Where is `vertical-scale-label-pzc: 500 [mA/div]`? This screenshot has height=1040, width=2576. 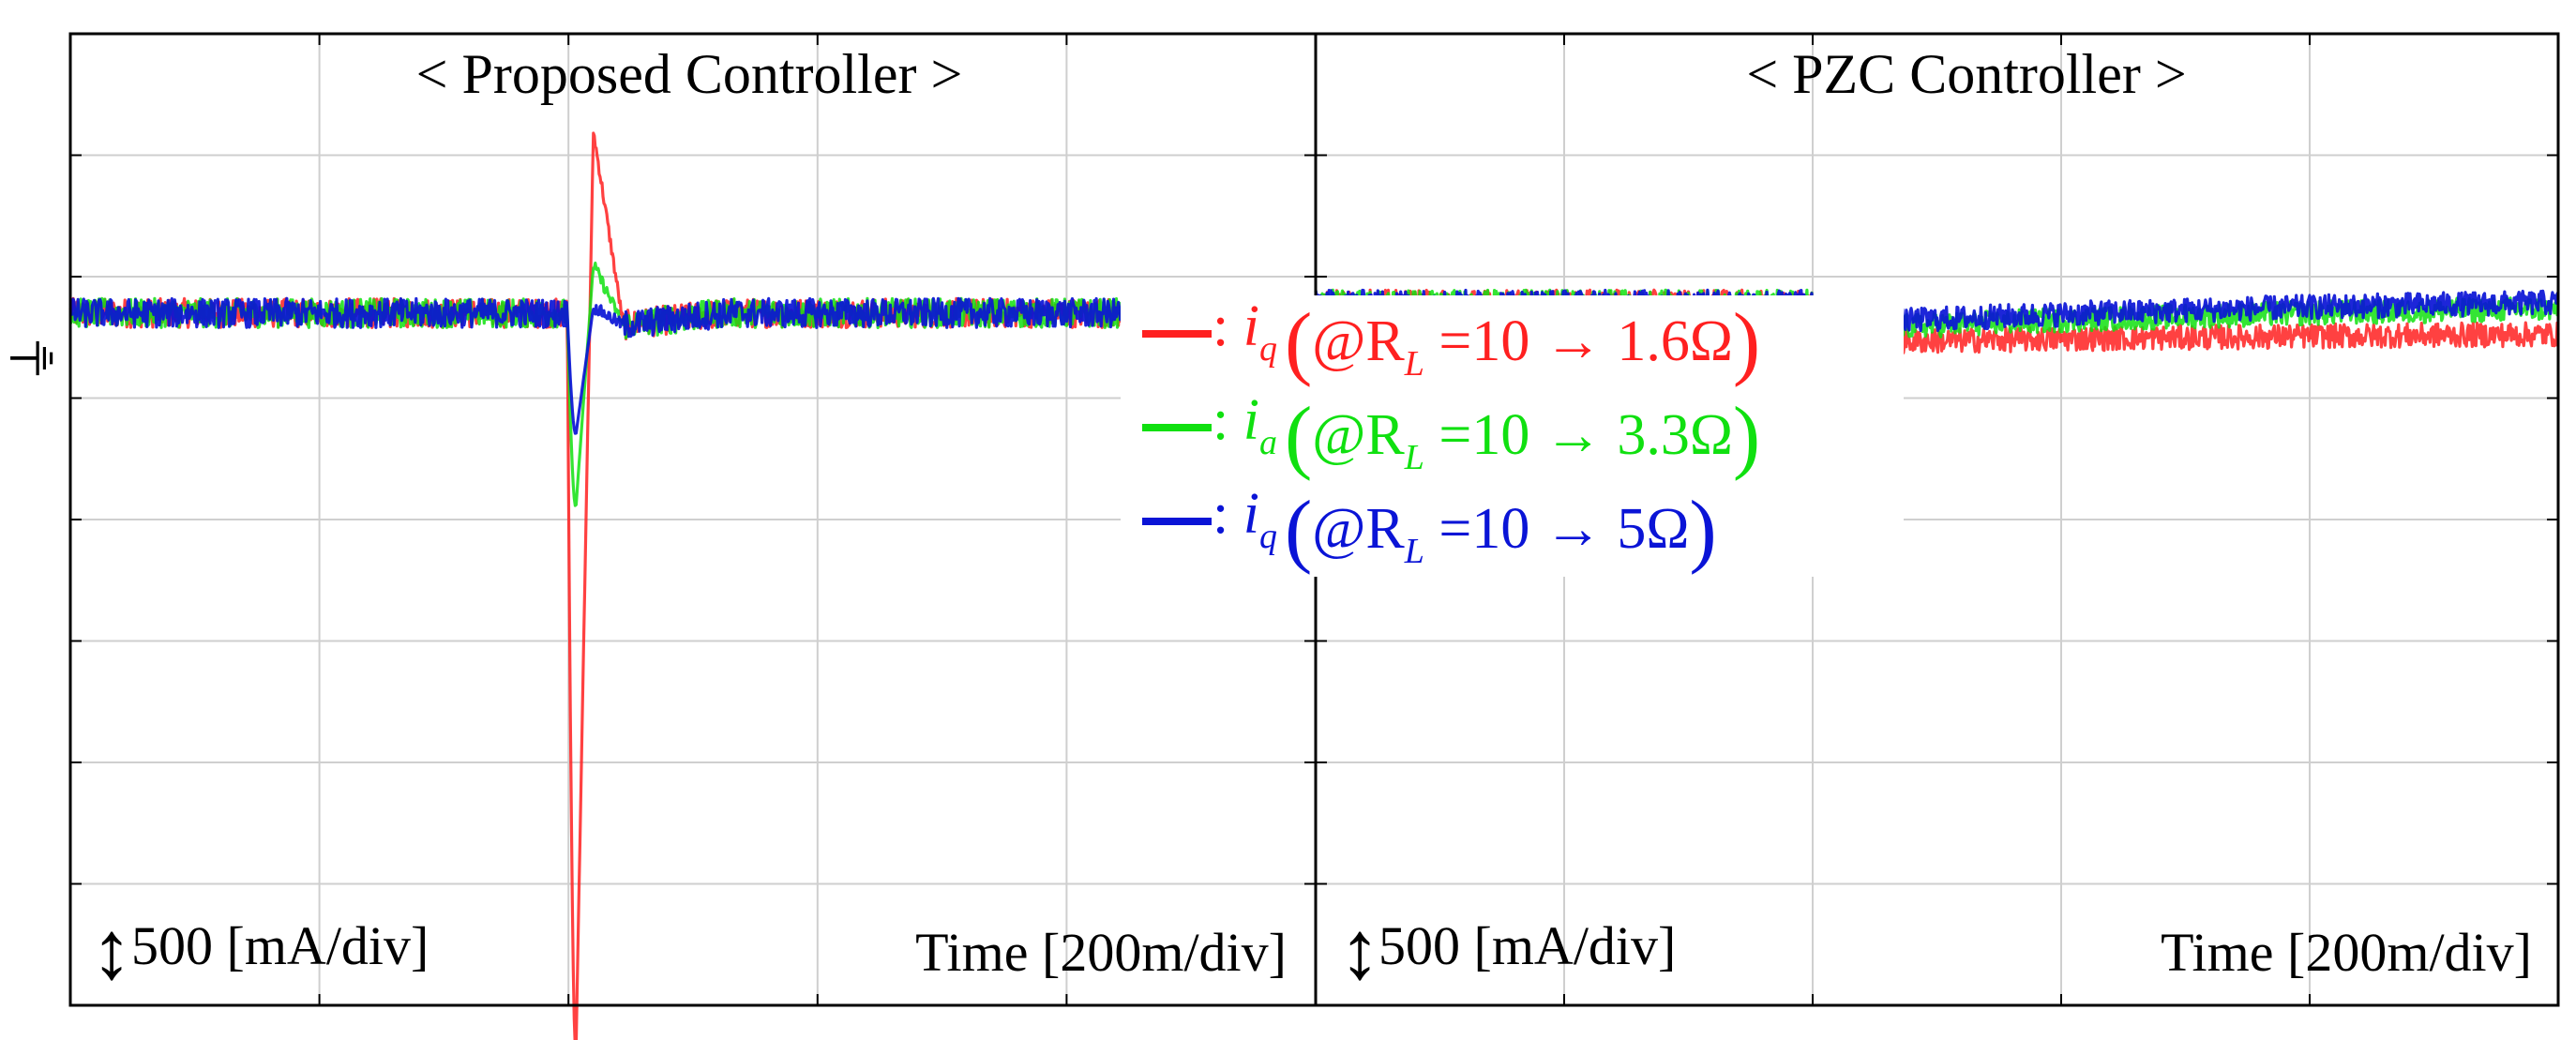
vertical-scale-label-pzc: 500 [mA/div] is located at coordinates (1527, 945).